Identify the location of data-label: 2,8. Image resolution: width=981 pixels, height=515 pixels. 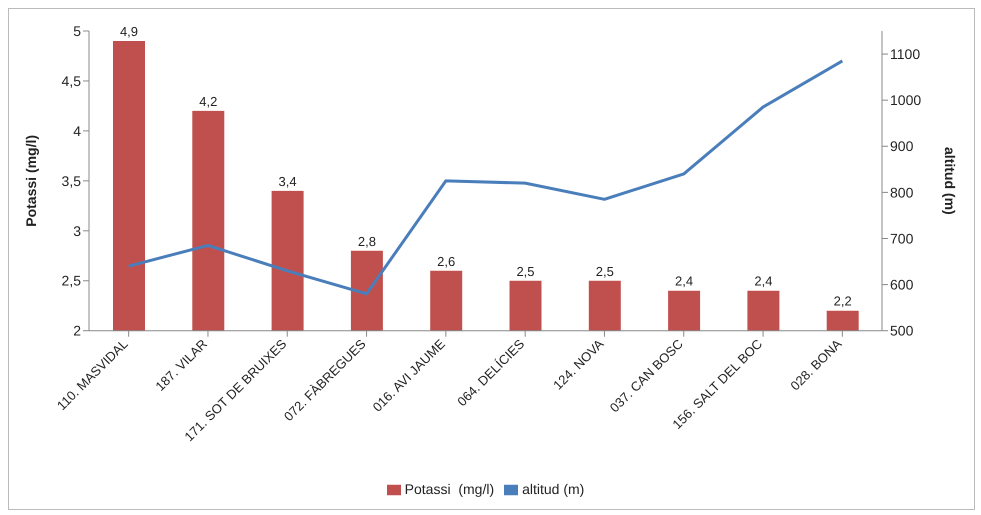
(367, 241).